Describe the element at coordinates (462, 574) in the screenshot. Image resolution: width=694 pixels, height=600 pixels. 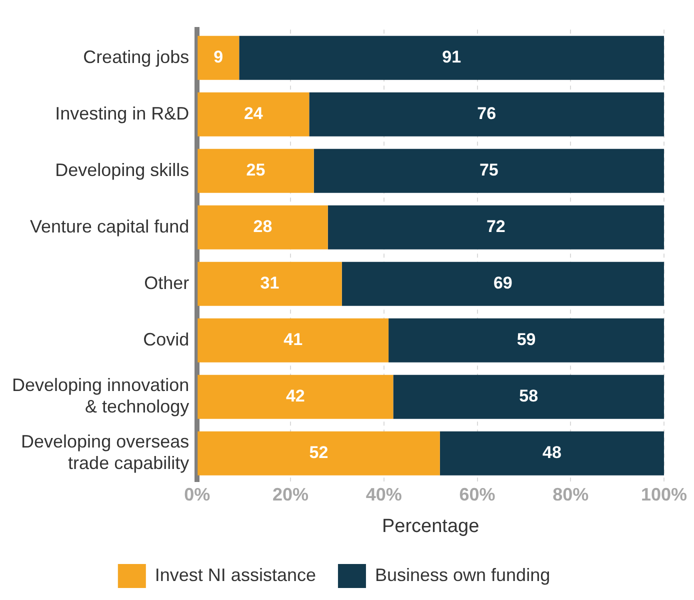
I see `legend-label: Business own funding` at that location.